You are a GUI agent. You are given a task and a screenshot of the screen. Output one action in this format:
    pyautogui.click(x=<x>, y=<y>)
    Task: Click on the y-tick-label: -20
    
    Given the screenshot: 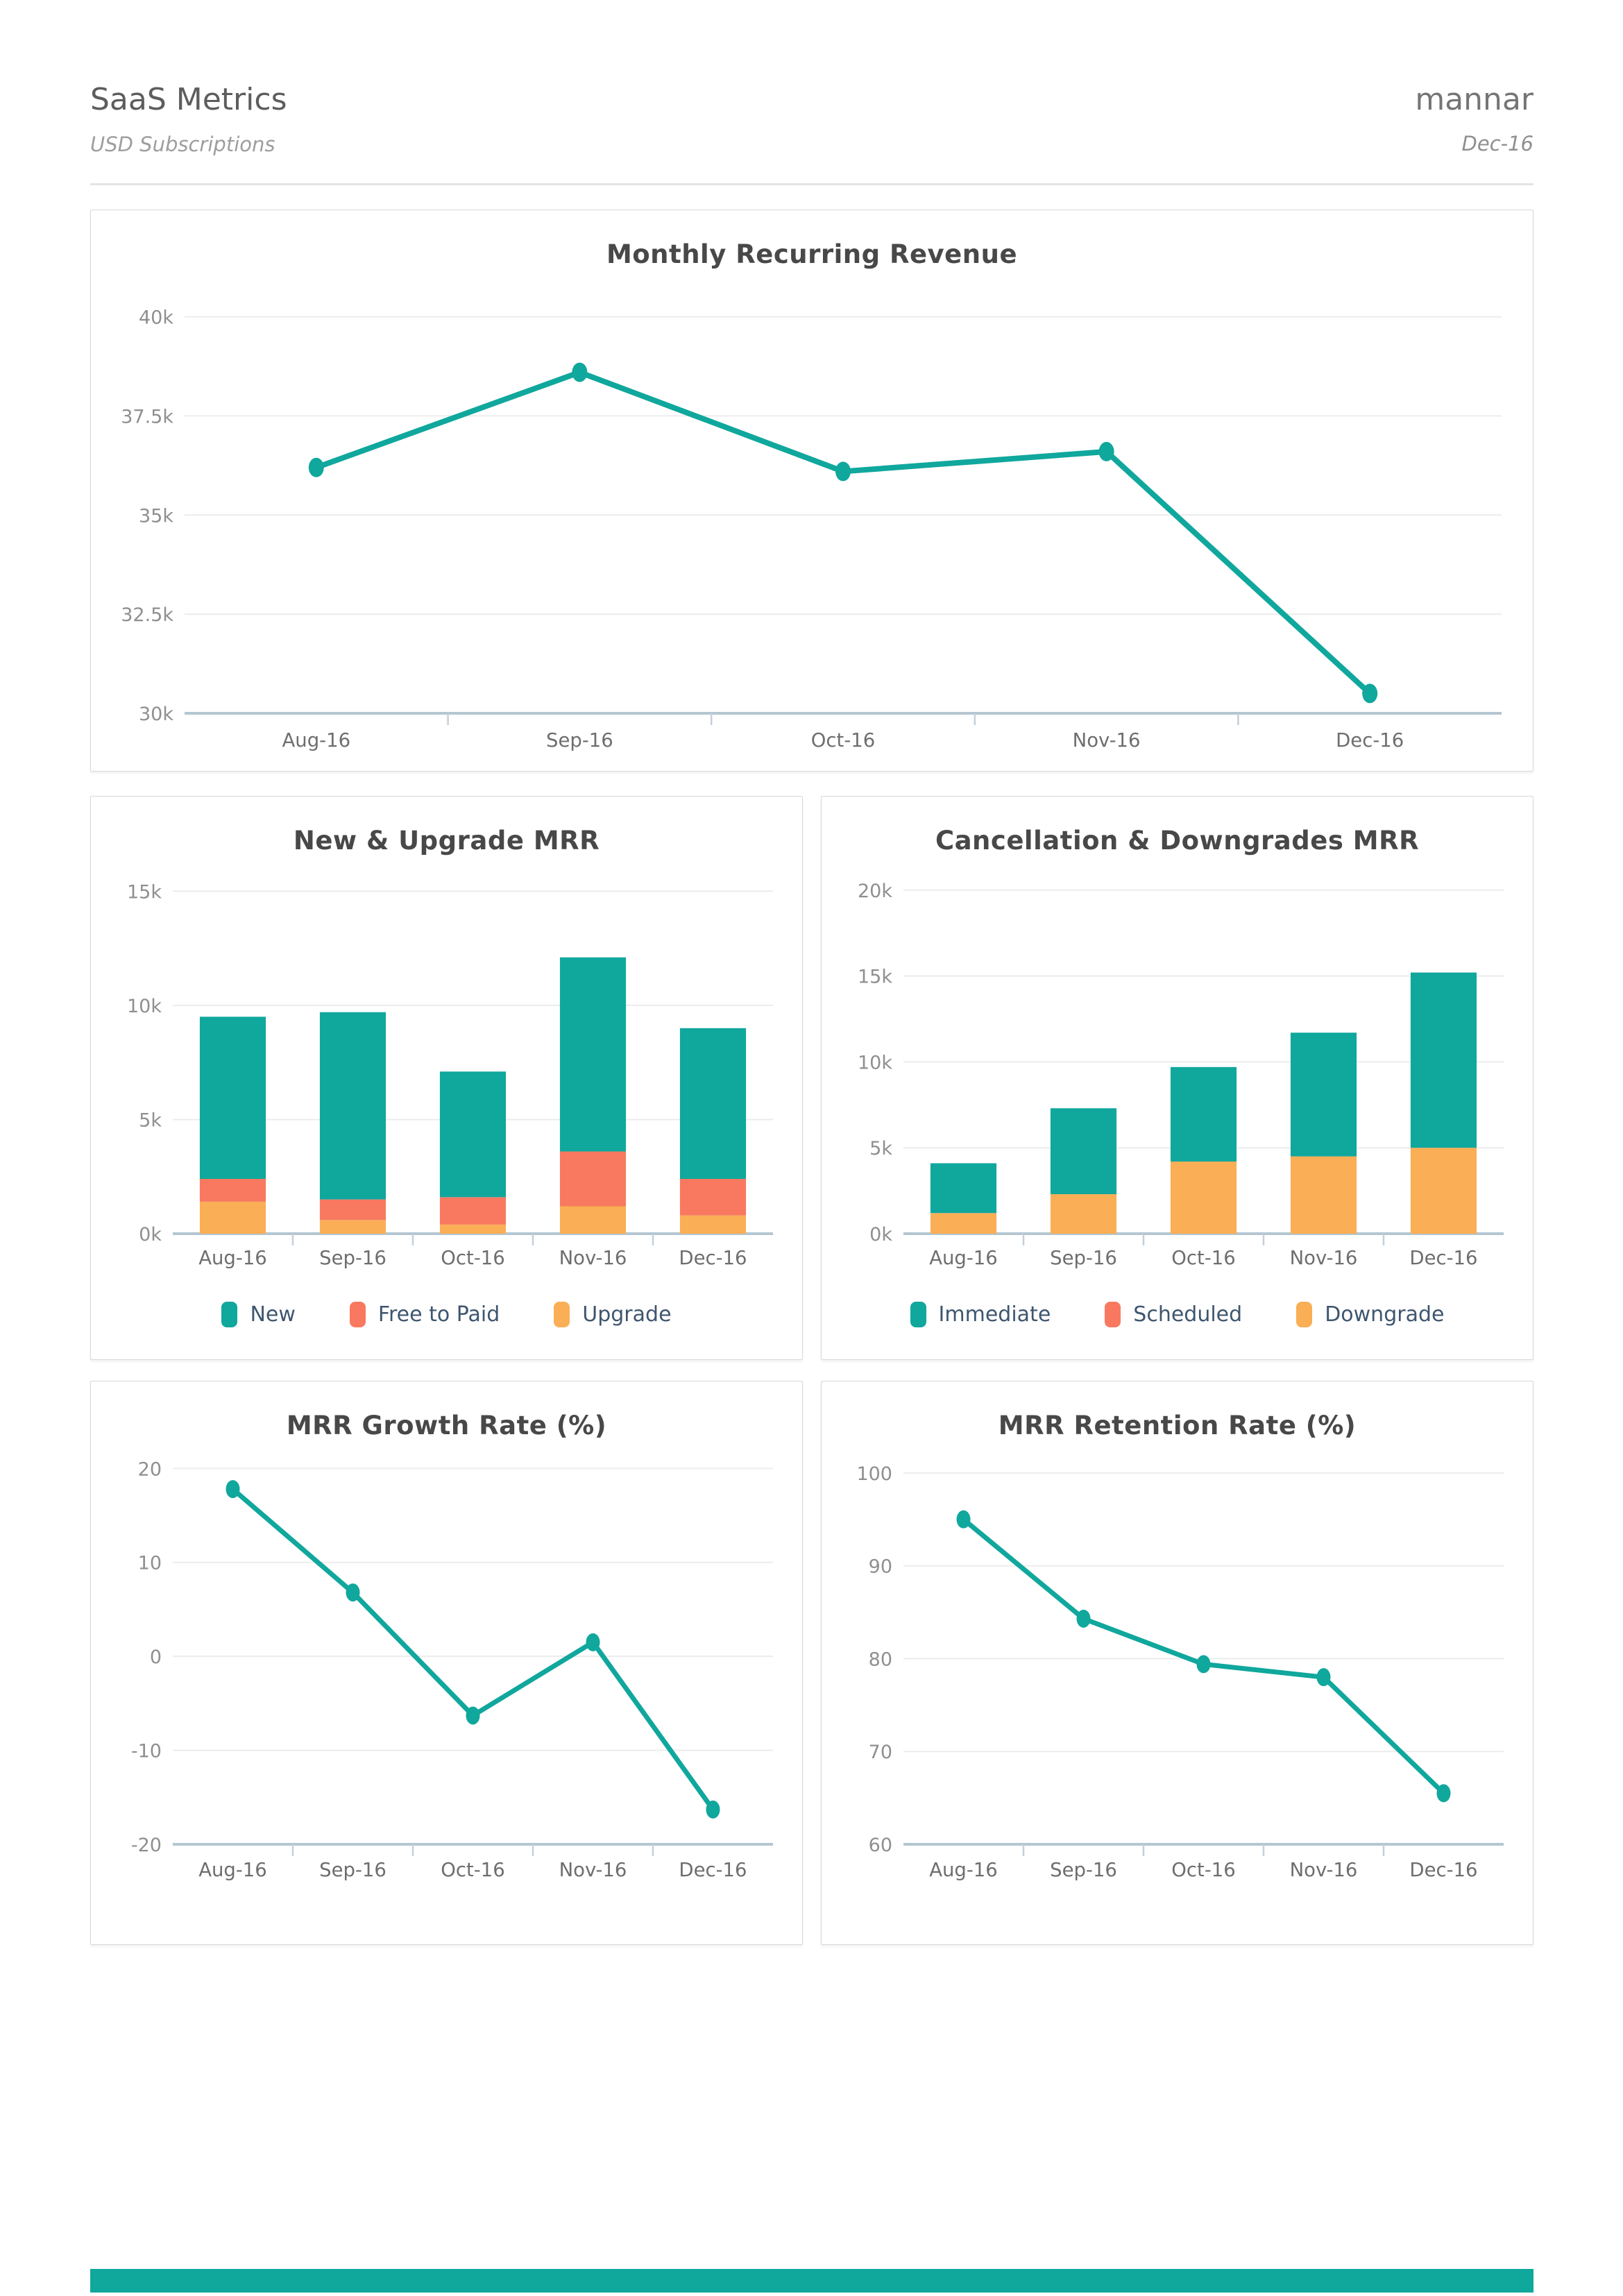 What is the action you would take?
    pyautogui.click(x=146, y=1845)
    